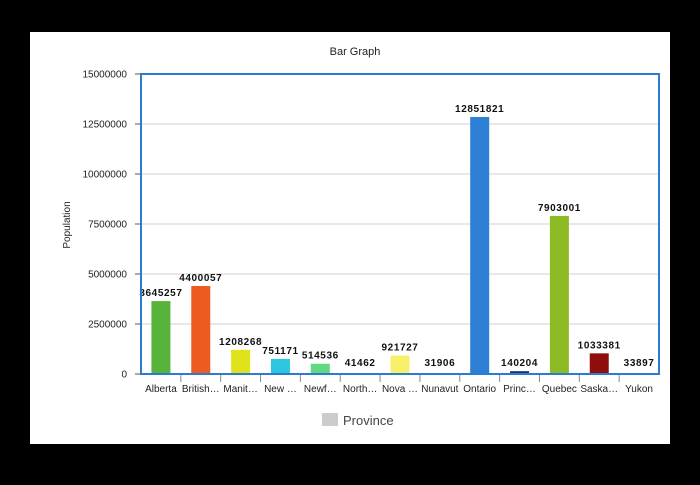  Describe the element at coordinates (105, 125) in the screenshot. I see `y-tick-label: 12500000` at that location.